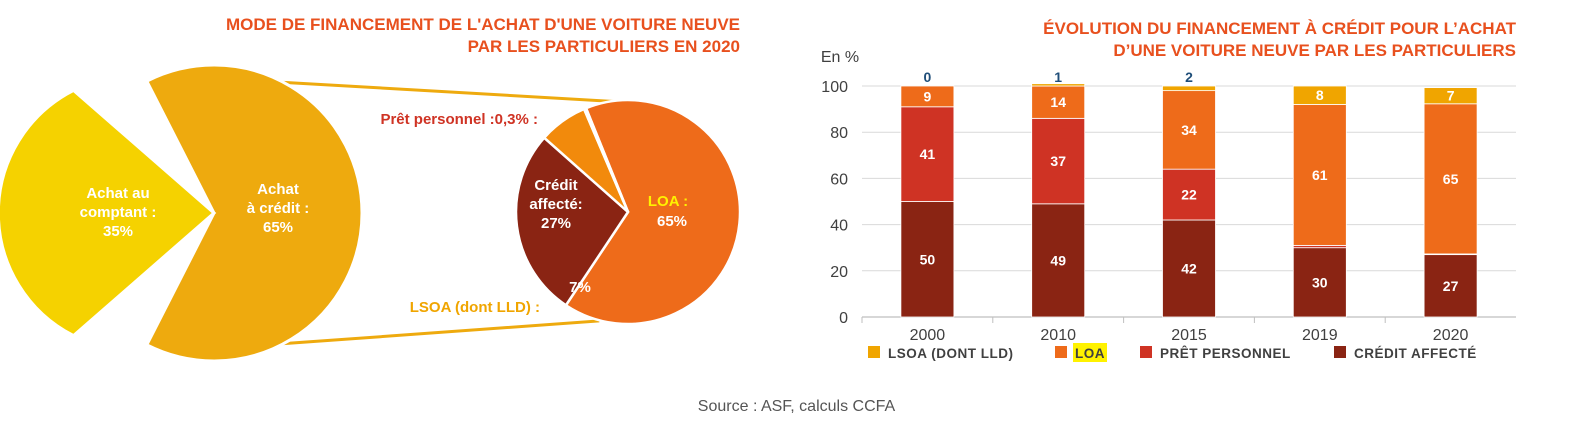  I want to click on data-label-credit-2015: 42, so click(1189, 268).